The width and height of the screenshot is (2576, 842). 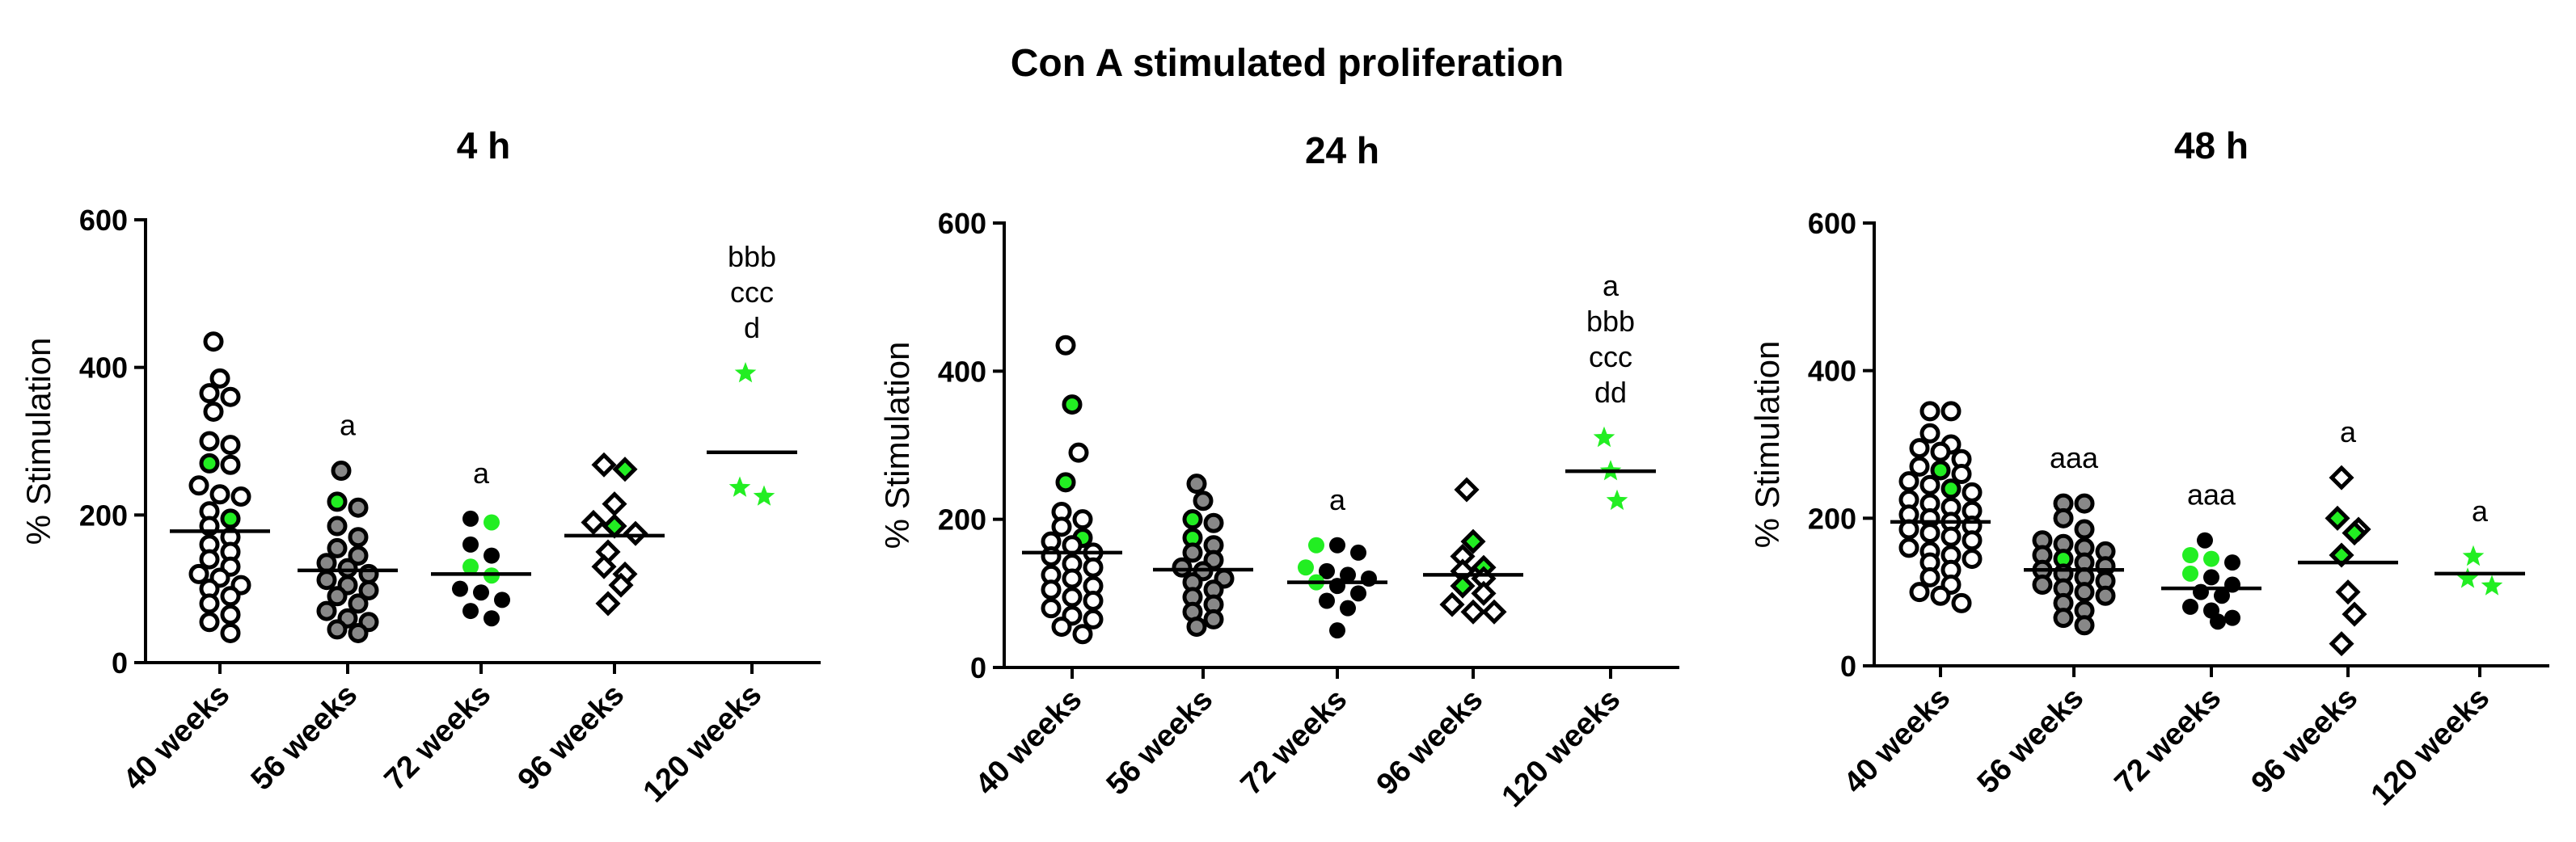 What do you see at coordinates (2211, 145) in the screenshot?
I see `panel-title: 48 h` at bounding box center [2211, 145].